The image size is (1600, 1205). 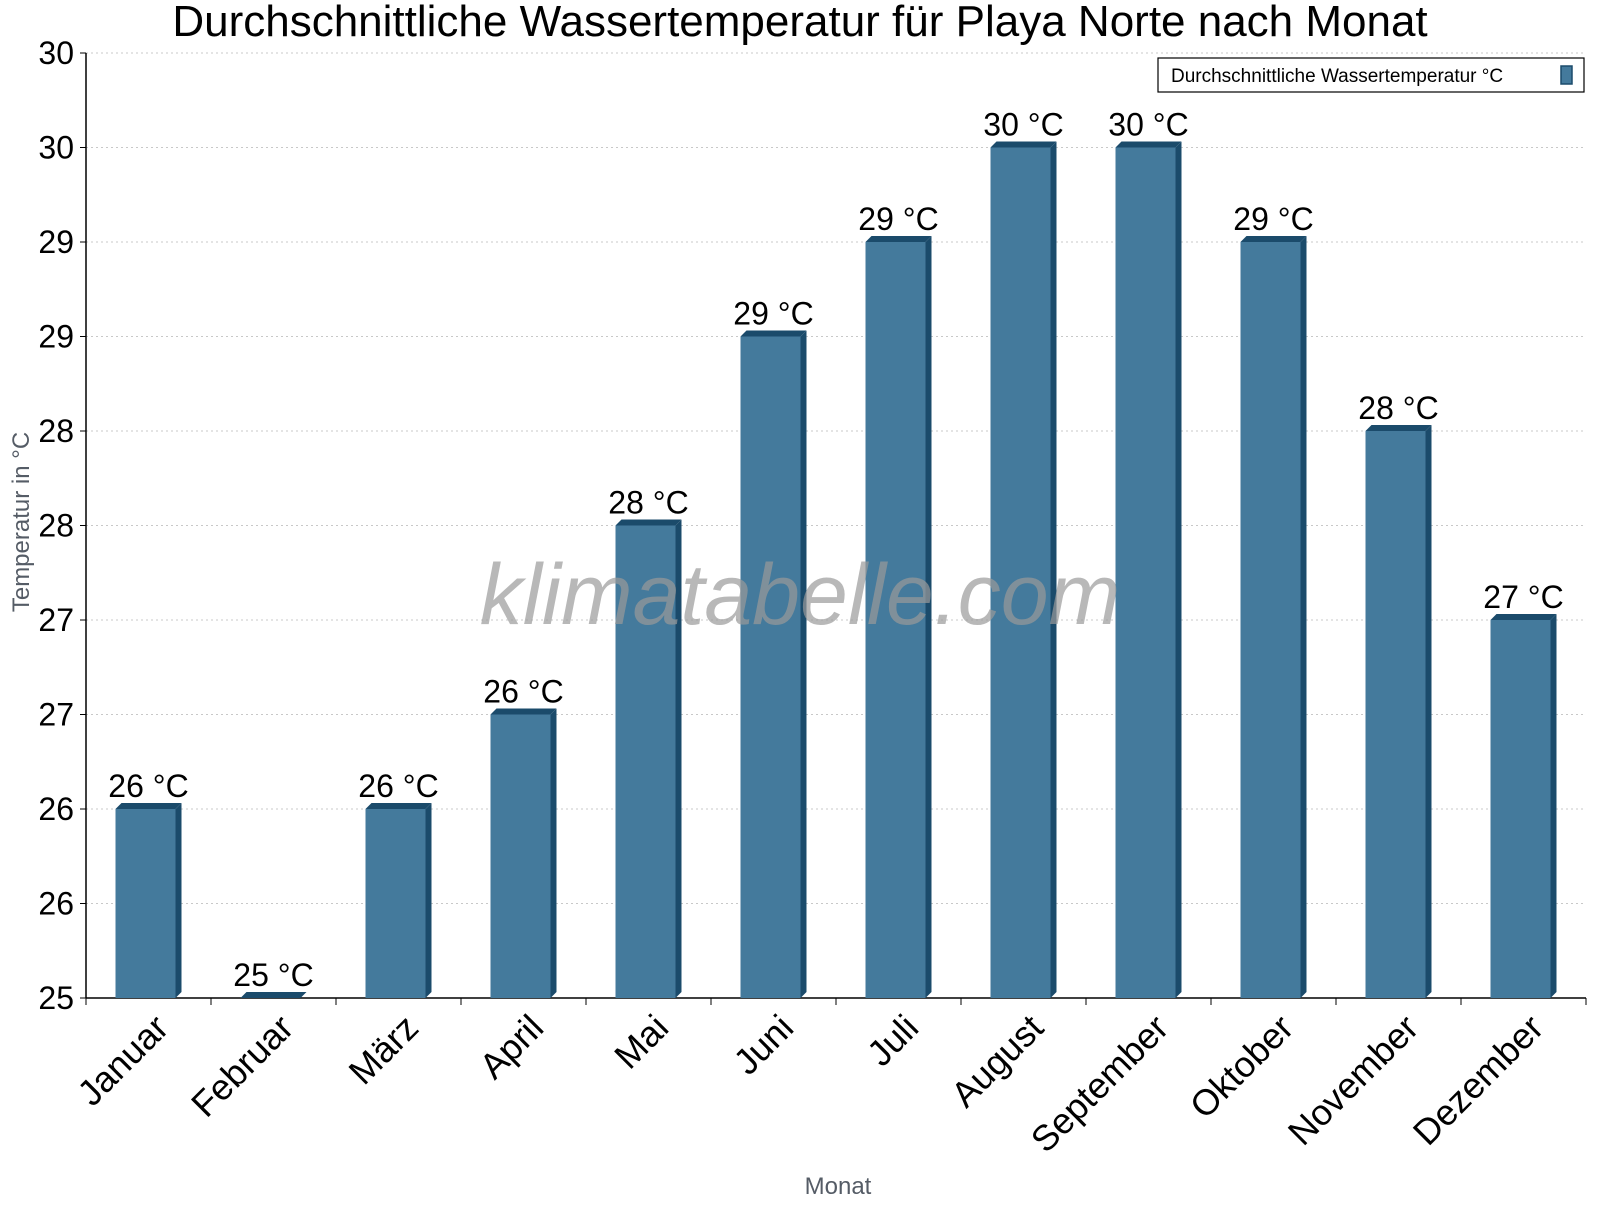 I want to click on legend-box, so click(x=1371, y=75).